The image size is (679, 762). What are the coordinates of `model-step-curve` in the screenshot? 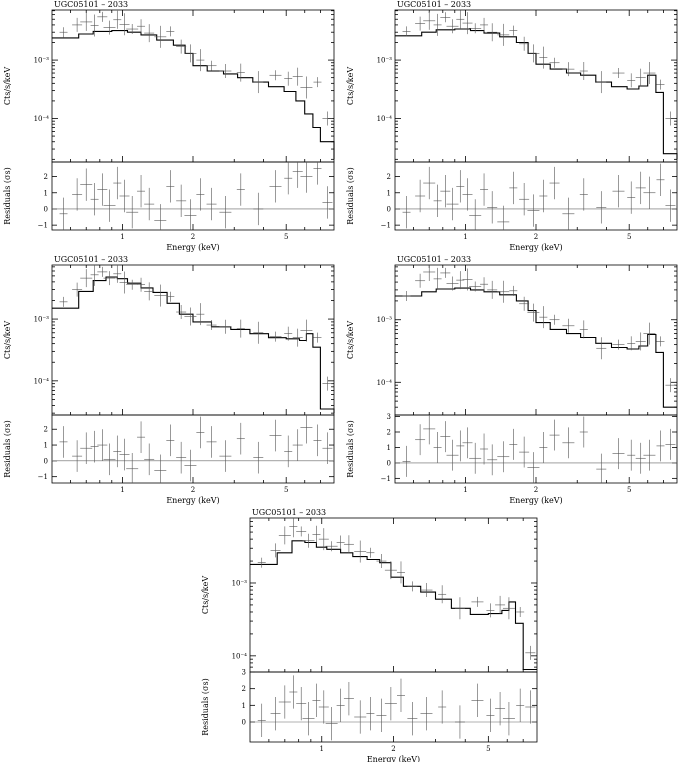 It's located at (536, 347).